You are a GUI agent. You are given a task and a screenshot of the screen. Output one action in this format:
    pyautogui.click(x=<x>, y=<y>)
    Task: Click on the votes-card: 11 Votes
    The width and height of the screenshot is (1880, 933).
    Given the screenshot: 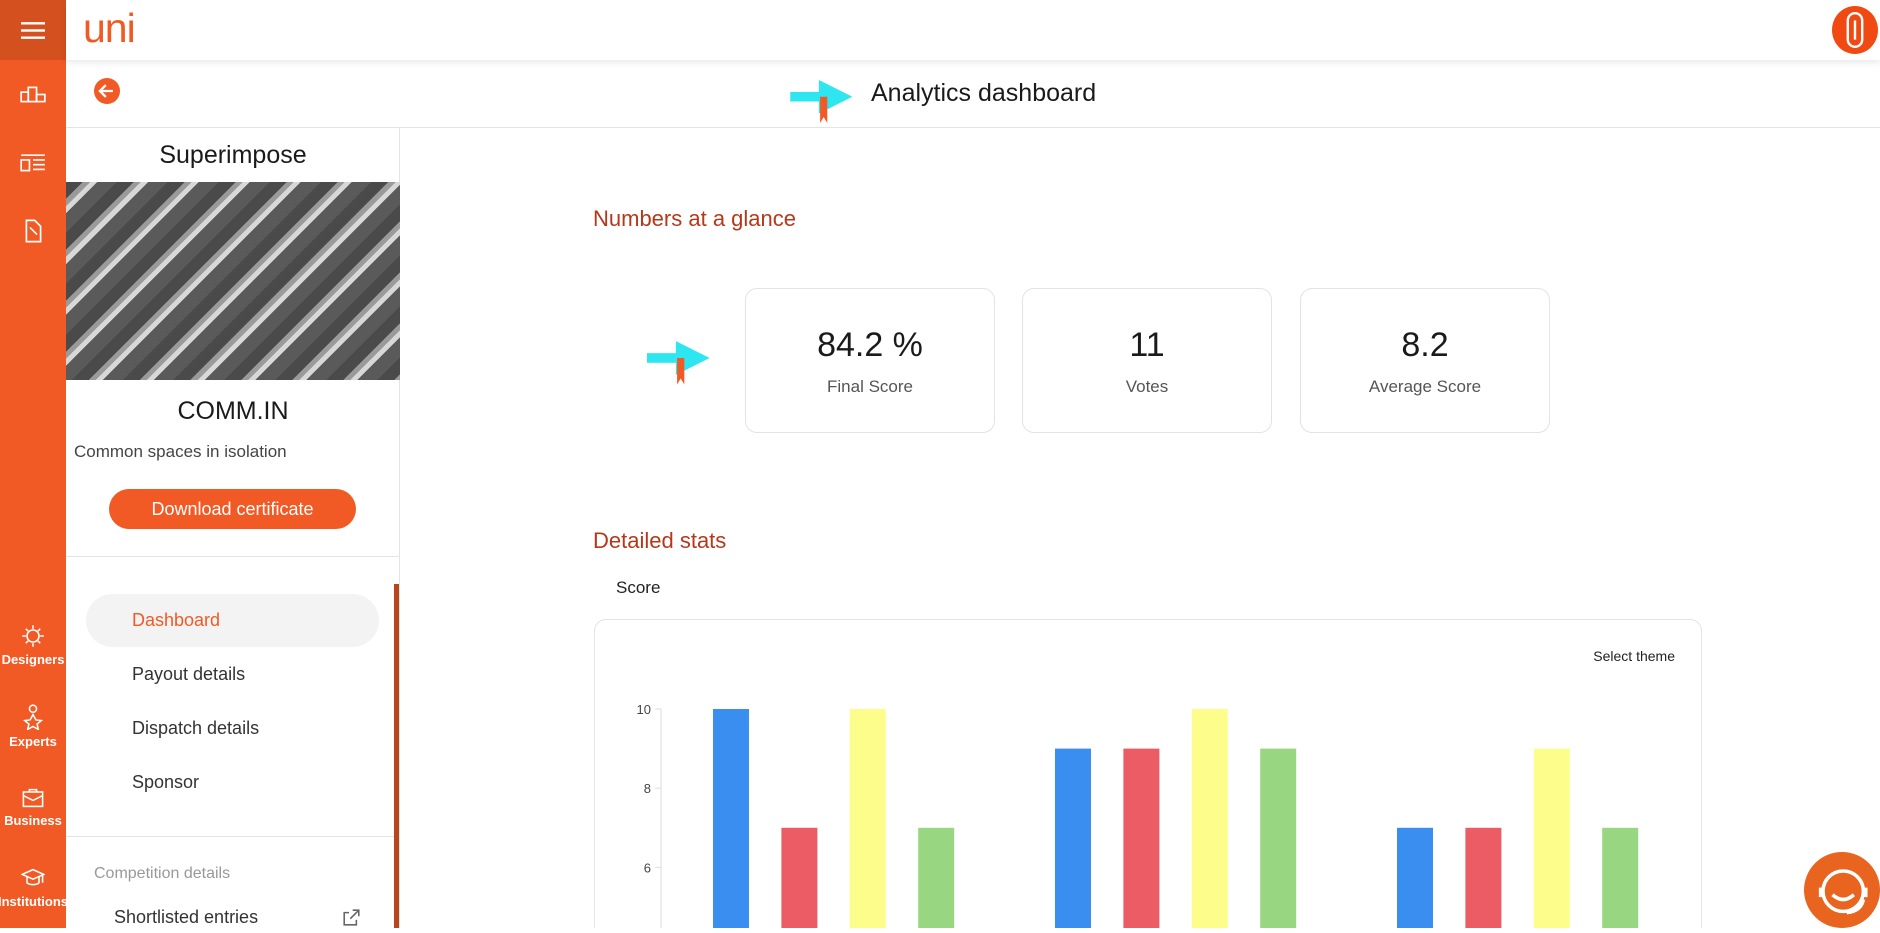 What is the action you would take?
    pyautogui.click(x=1147, y=360)
    